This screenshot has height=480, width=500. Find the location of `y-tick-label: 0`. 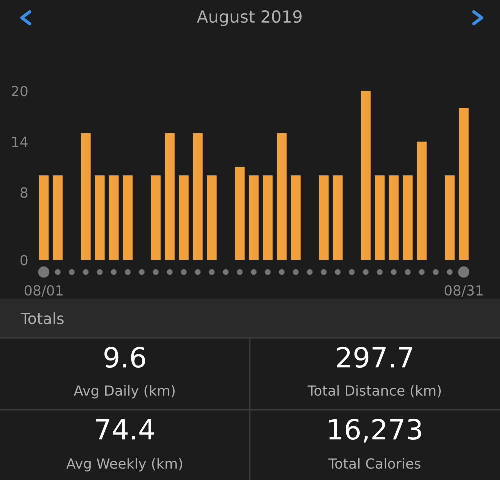

y-tick-label: 0 is located at coordinates (24, 260).